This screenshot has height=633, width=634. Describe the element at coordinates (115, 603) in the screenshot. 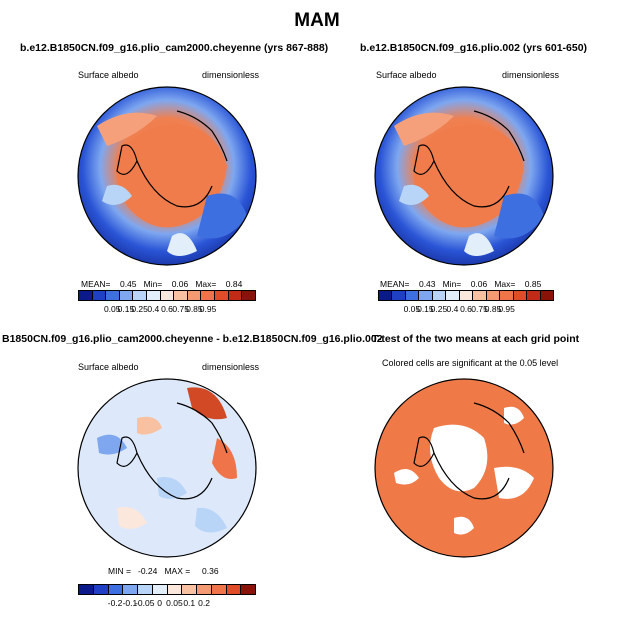

I see `colorbar-3-tick-label: -0.2` at that location.